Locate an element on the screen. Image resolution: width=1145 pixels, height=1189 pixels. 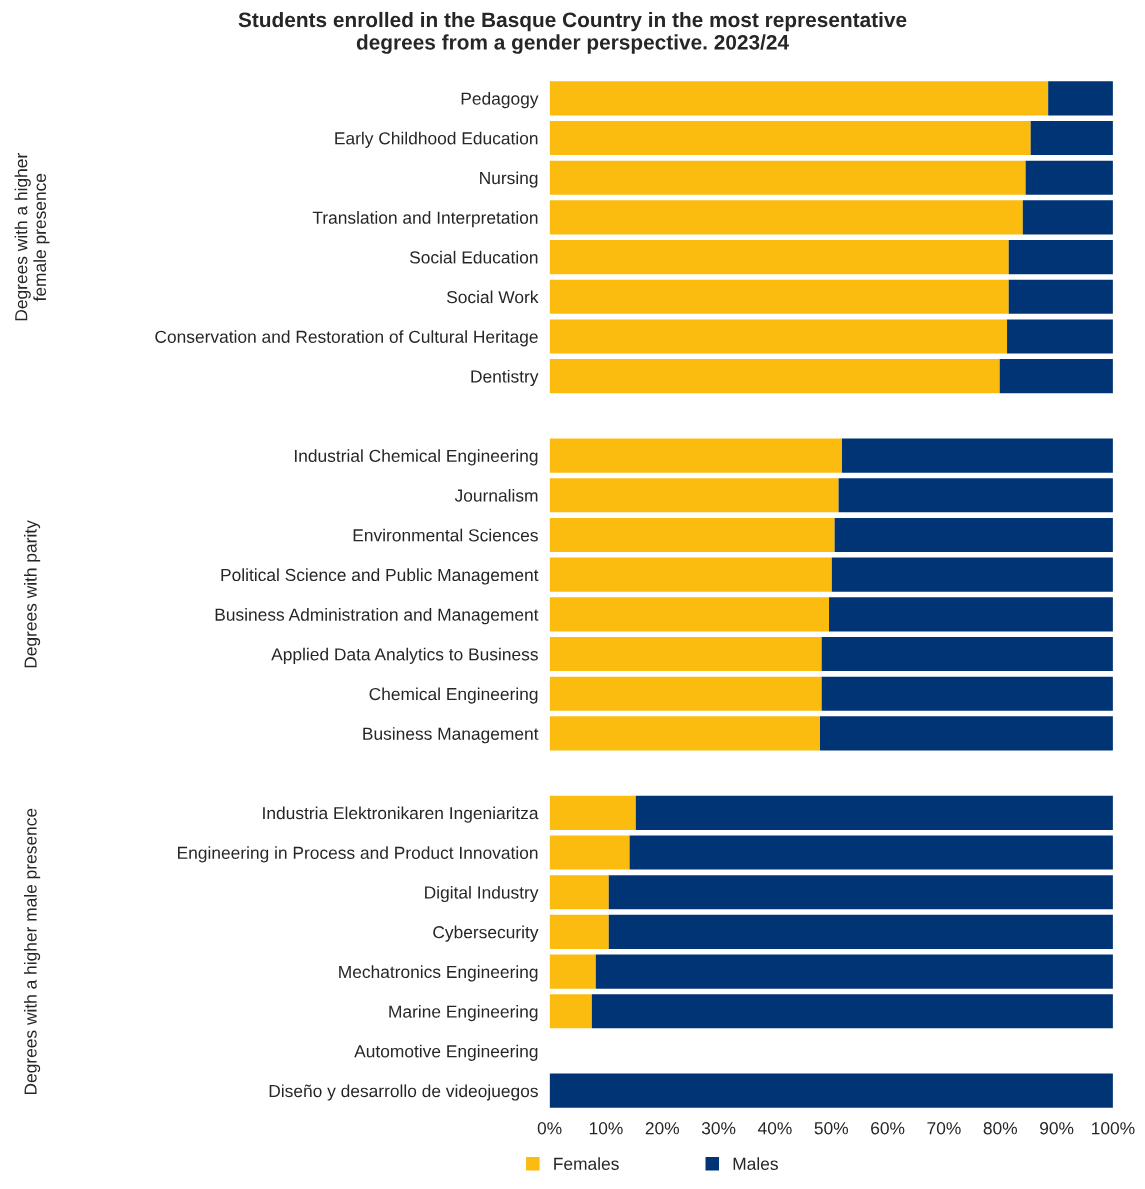
text: Degrees with a higher male presence is located at coordinates (32, 951).